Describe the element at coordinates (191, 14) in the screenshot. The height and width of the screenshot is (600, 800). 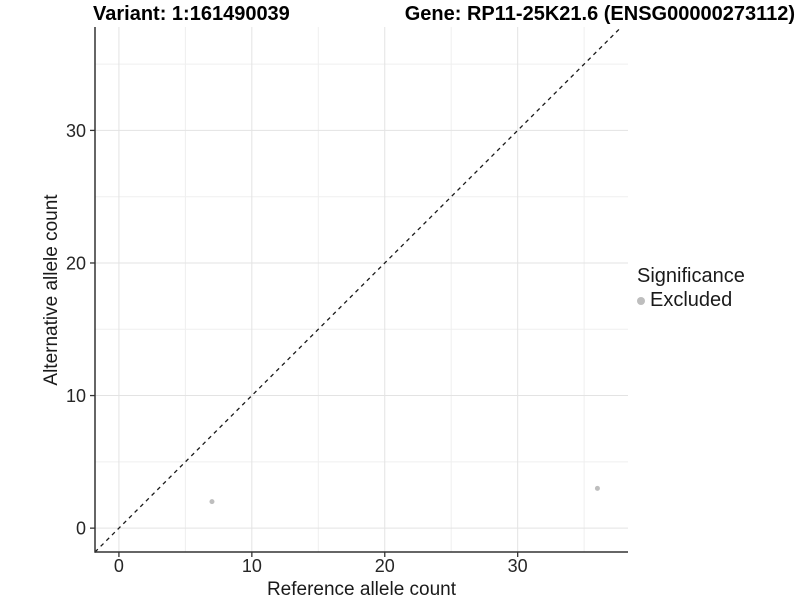
I see `variant-title: Variant: 1:161490039` at that location.